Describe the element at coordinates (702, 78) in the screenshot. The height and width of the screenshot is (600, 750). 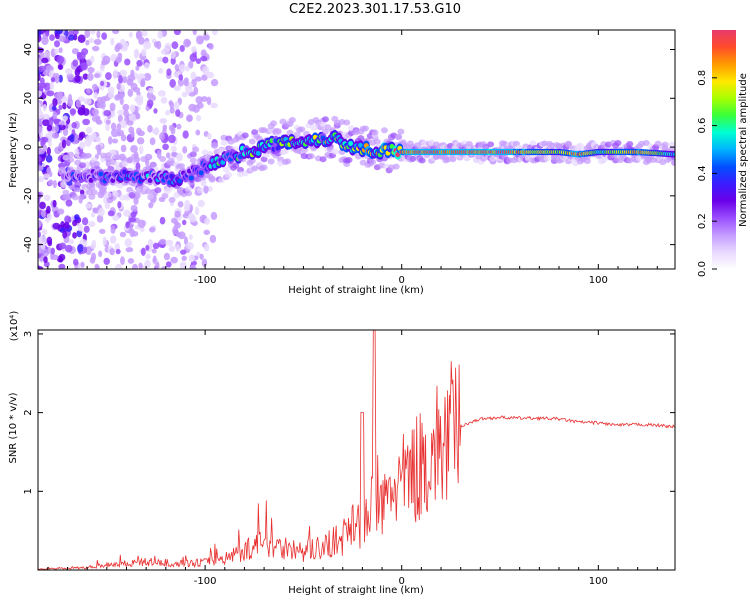
I see `colorbar-tick-label: 0.8` at that location.